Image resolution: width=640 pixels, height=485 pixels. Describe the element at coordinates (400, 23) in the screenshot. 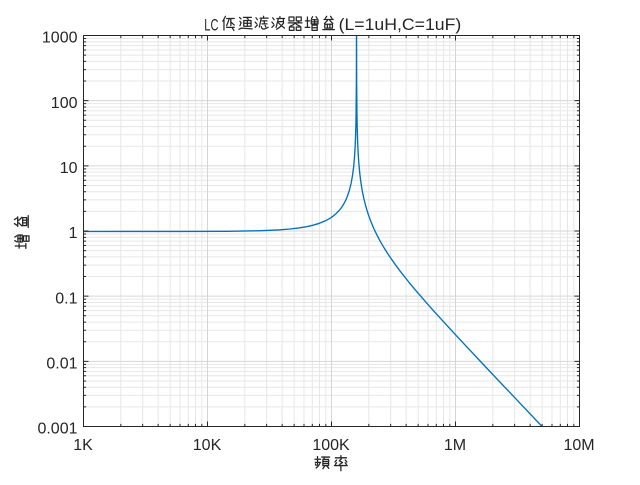

I see `svg-text: (L=1uH,C=1uF)` at that location.